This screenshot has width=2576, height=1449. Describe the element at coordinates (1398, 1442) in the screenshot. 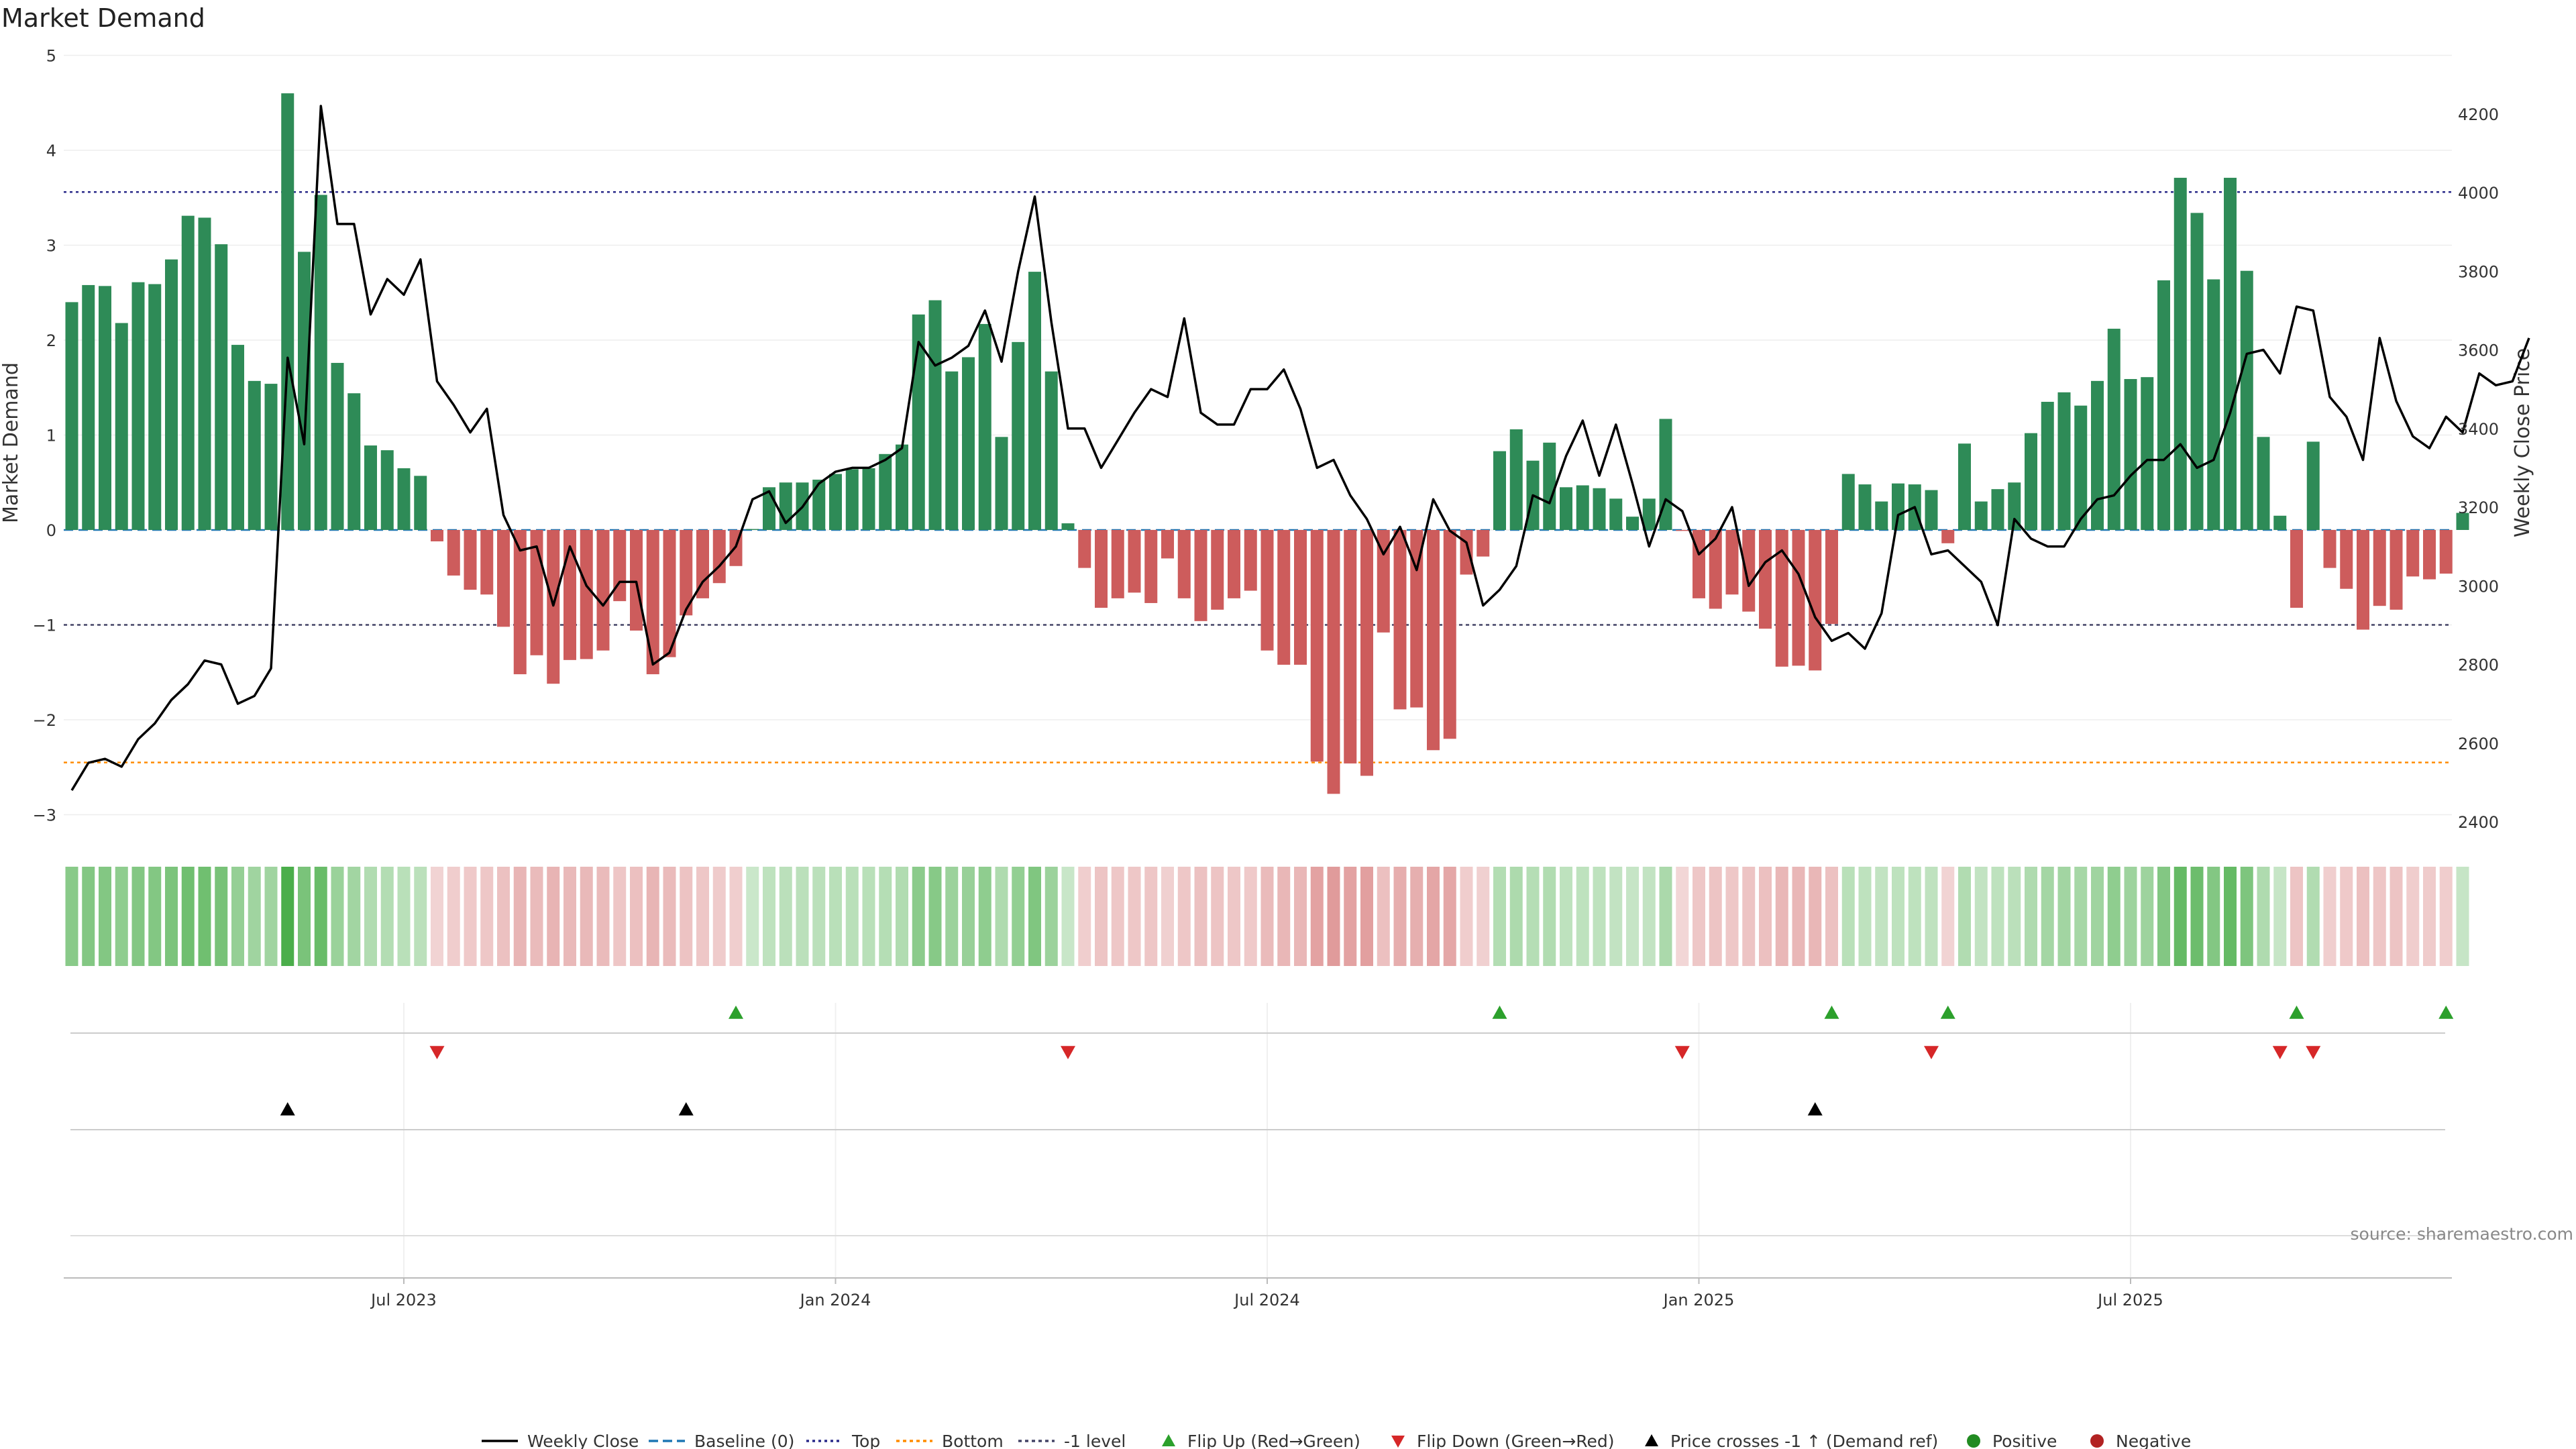

I see `legend-flip-down-swatch` at that location.